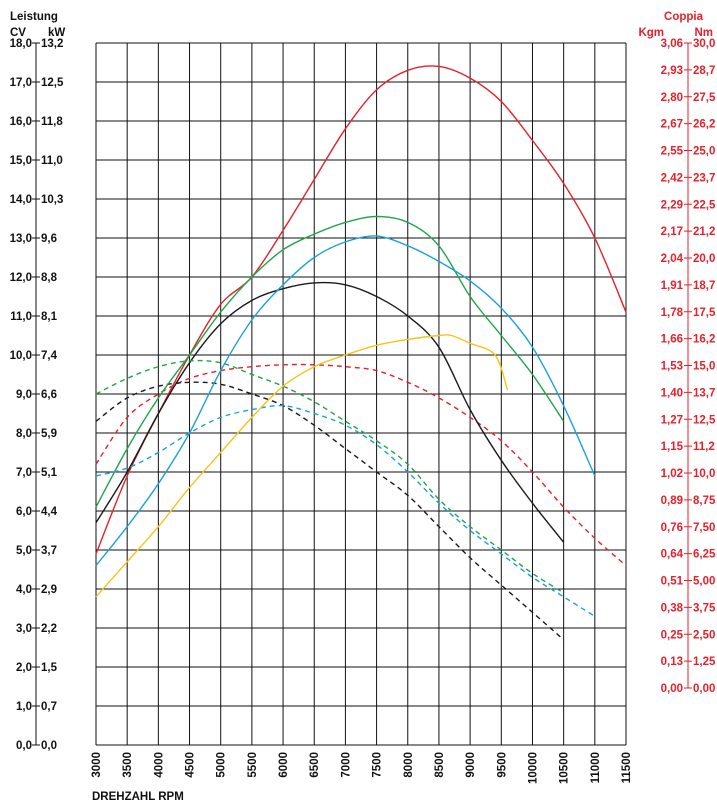 Image resolution: width=717 pixels, height=803 pixels. Describe the element at coordinates (49, 707) in the screenshot. I see `left-axis-tick-label-kw: 0,7` at that location.